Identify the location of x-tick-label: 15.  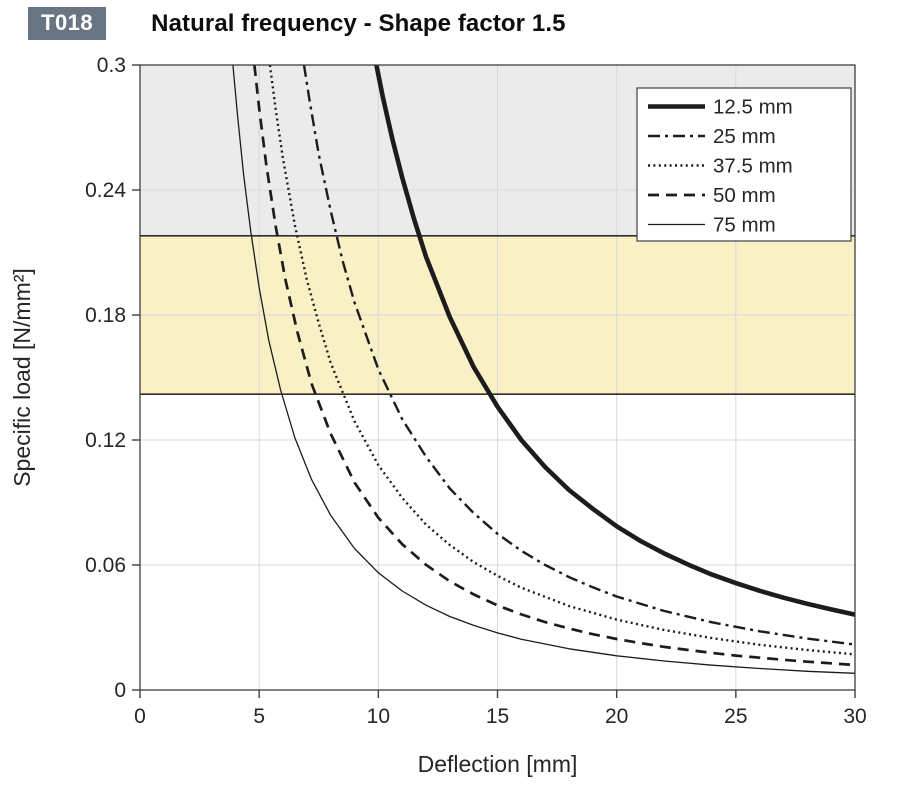
(497, 716).